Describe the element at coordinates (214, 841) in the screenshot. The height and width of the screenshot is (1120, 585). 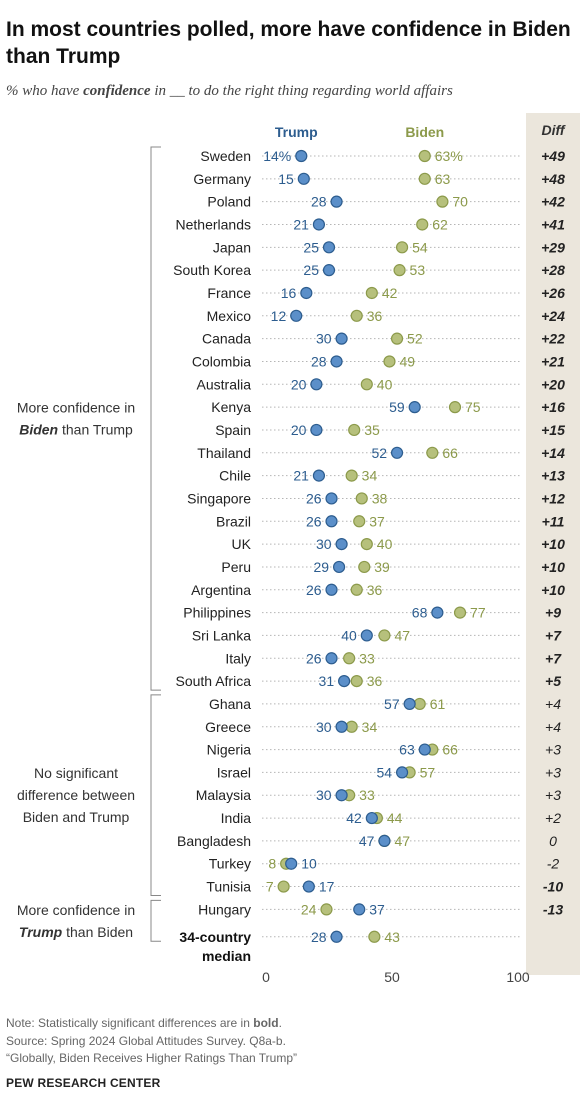
I see `country-label-bangladesh: Bangladesh` at that location.